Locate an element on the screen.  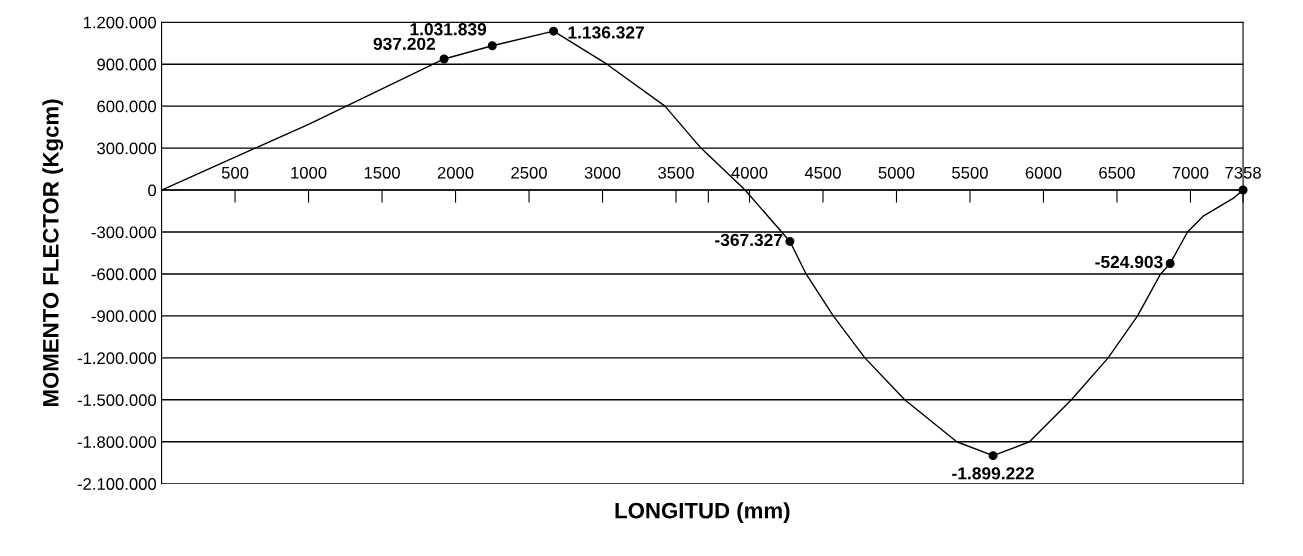
x-tick-label: 1500 is located at coordinates (382, 172).